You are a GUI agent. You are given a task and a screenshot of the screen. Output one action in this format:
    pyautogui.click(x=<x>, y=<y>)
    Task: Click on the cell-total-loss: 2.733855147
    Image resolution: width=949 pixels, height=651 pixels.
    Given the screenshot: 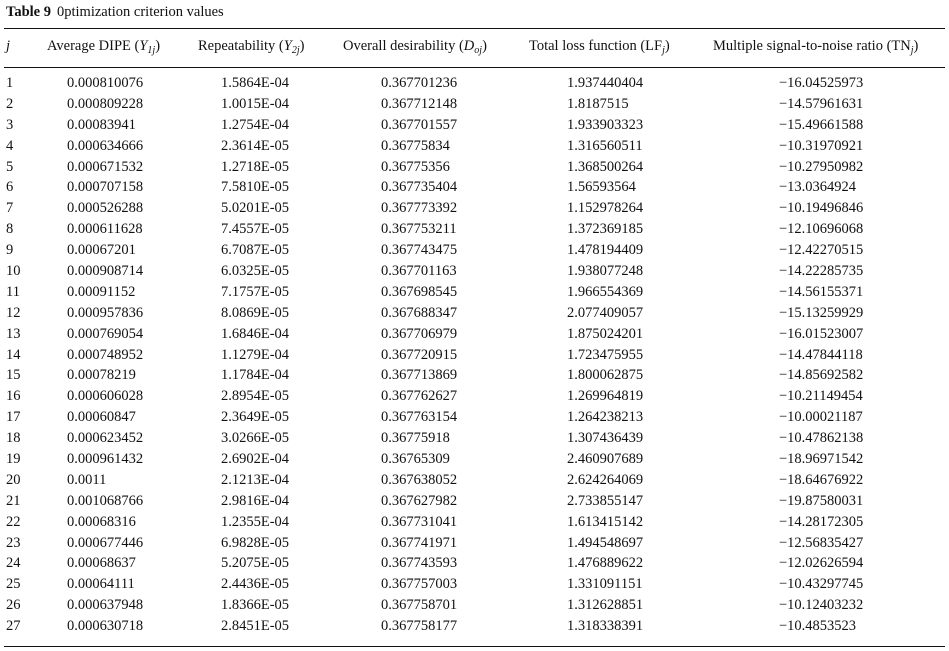 What is the action you would take?
    pyautogui.click(x=605, y=500)
    